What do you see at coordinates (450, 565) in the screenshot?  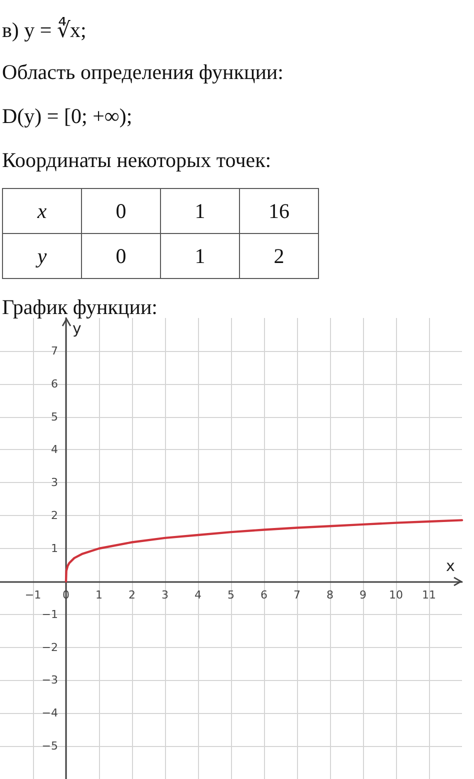 I see `x-axis-title: x` at bounding box center [450, 565].